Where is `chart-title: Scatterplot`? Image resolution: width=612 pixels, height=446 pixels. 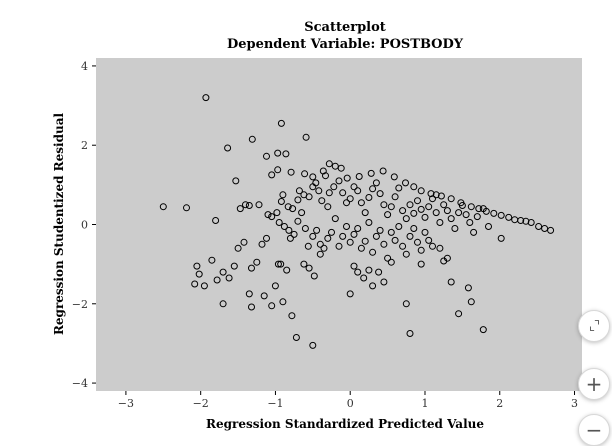
chart-title: Scatterplot is located at coordinates (345, 27).